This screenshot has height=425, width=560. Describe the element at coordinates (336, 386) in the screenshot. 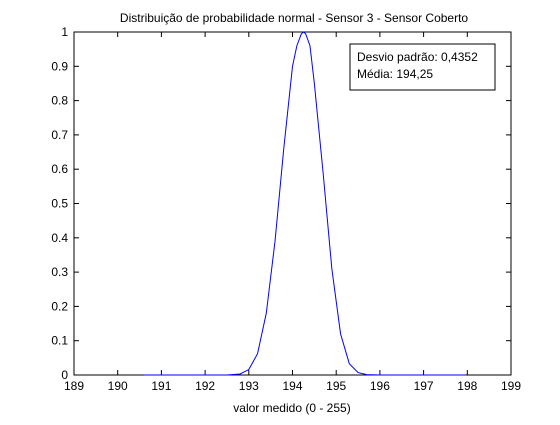

I see `x-tick-label: 195` at that location.